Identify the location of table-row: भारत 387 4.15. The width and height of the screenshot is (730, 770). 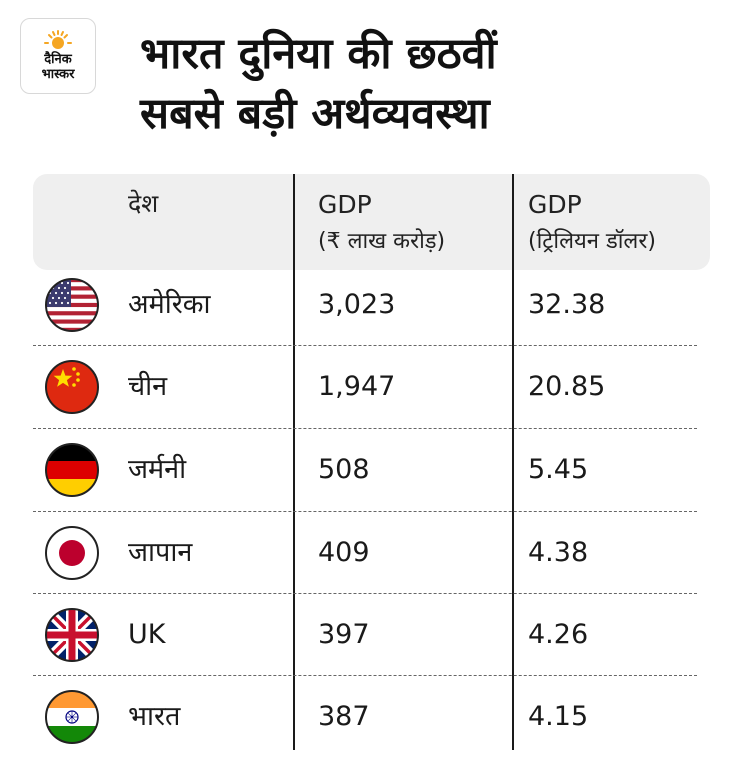
(365, 717).